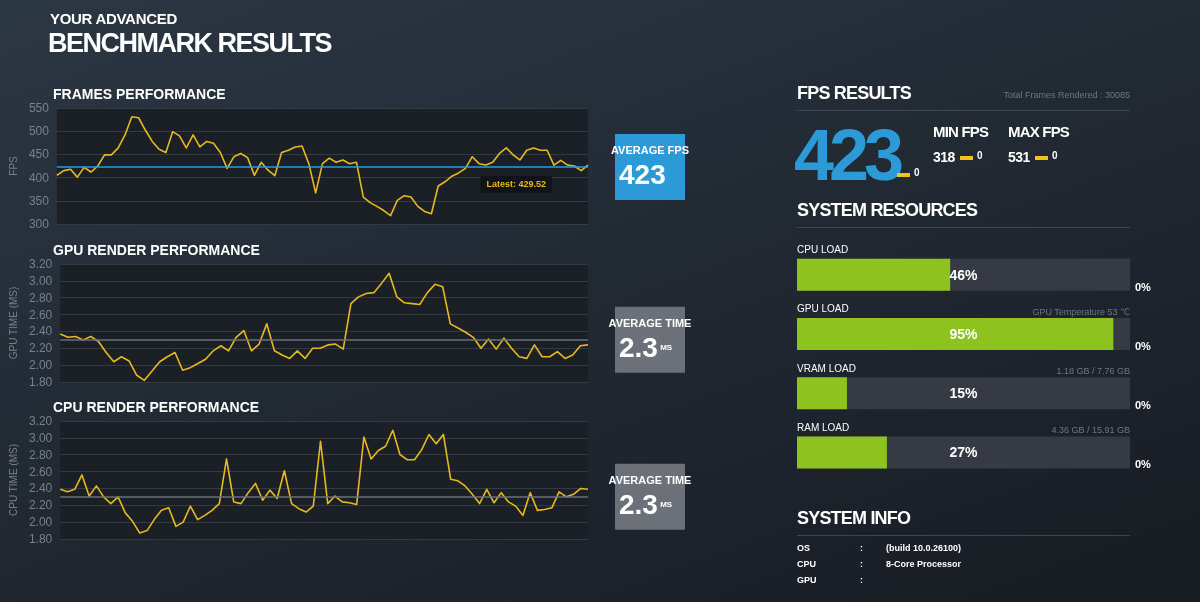 Image resolution: width=1200 pixels, height=602 pixels. Describe the element at coordinates (924, 564) in the screenshot. I see `text: 8-Core Processor` at that location.